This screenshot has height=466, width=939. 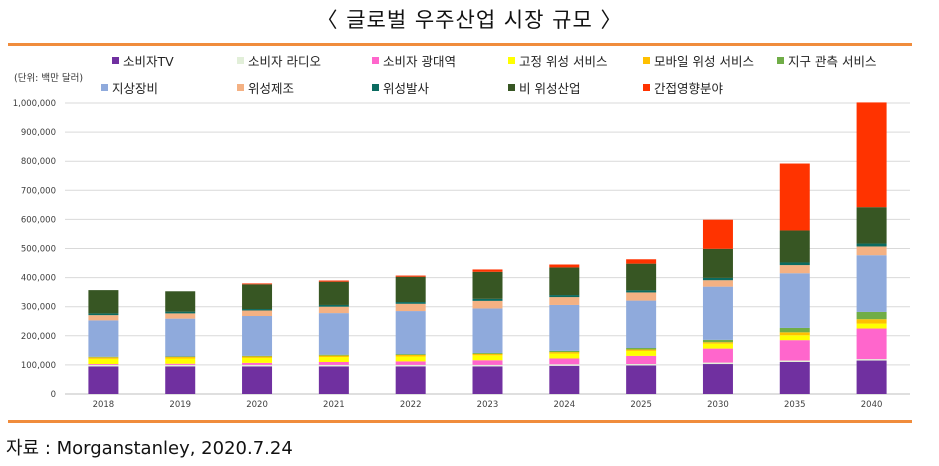 What do you see at coordinates (414, 60) in the screenshot?
I see `legend-item-broadband: 소비자 광대역` at bounding box center [414, 60].